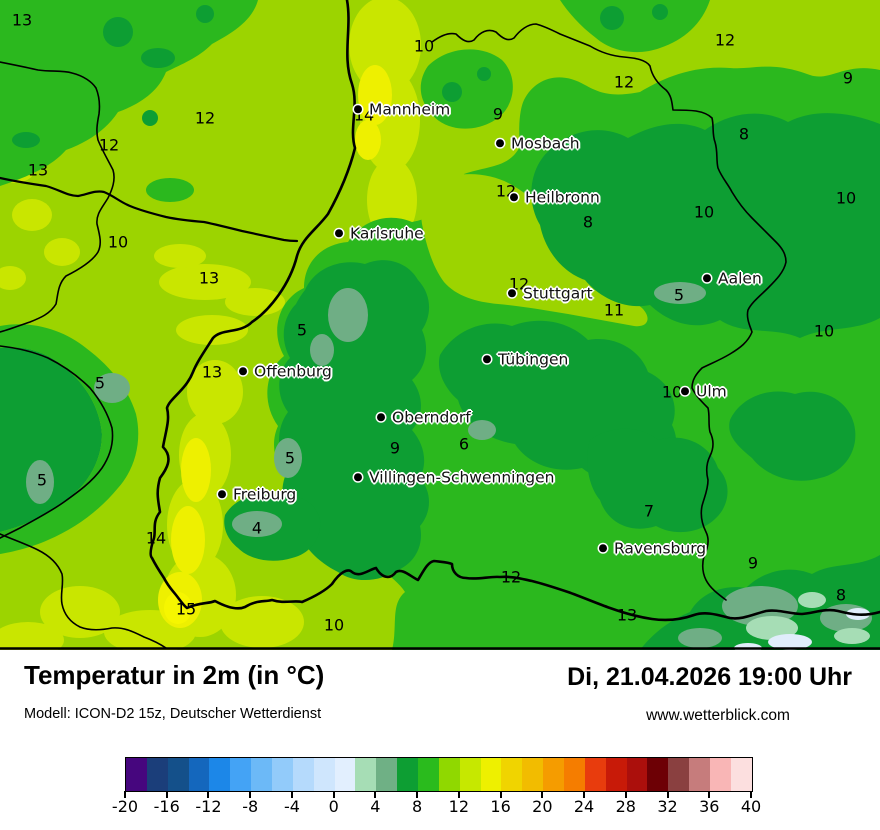 This screenshot has width=880, height=830. Describe the element at coordinates (57, 442) in the screenshot. I see `border-vosges` at that location.